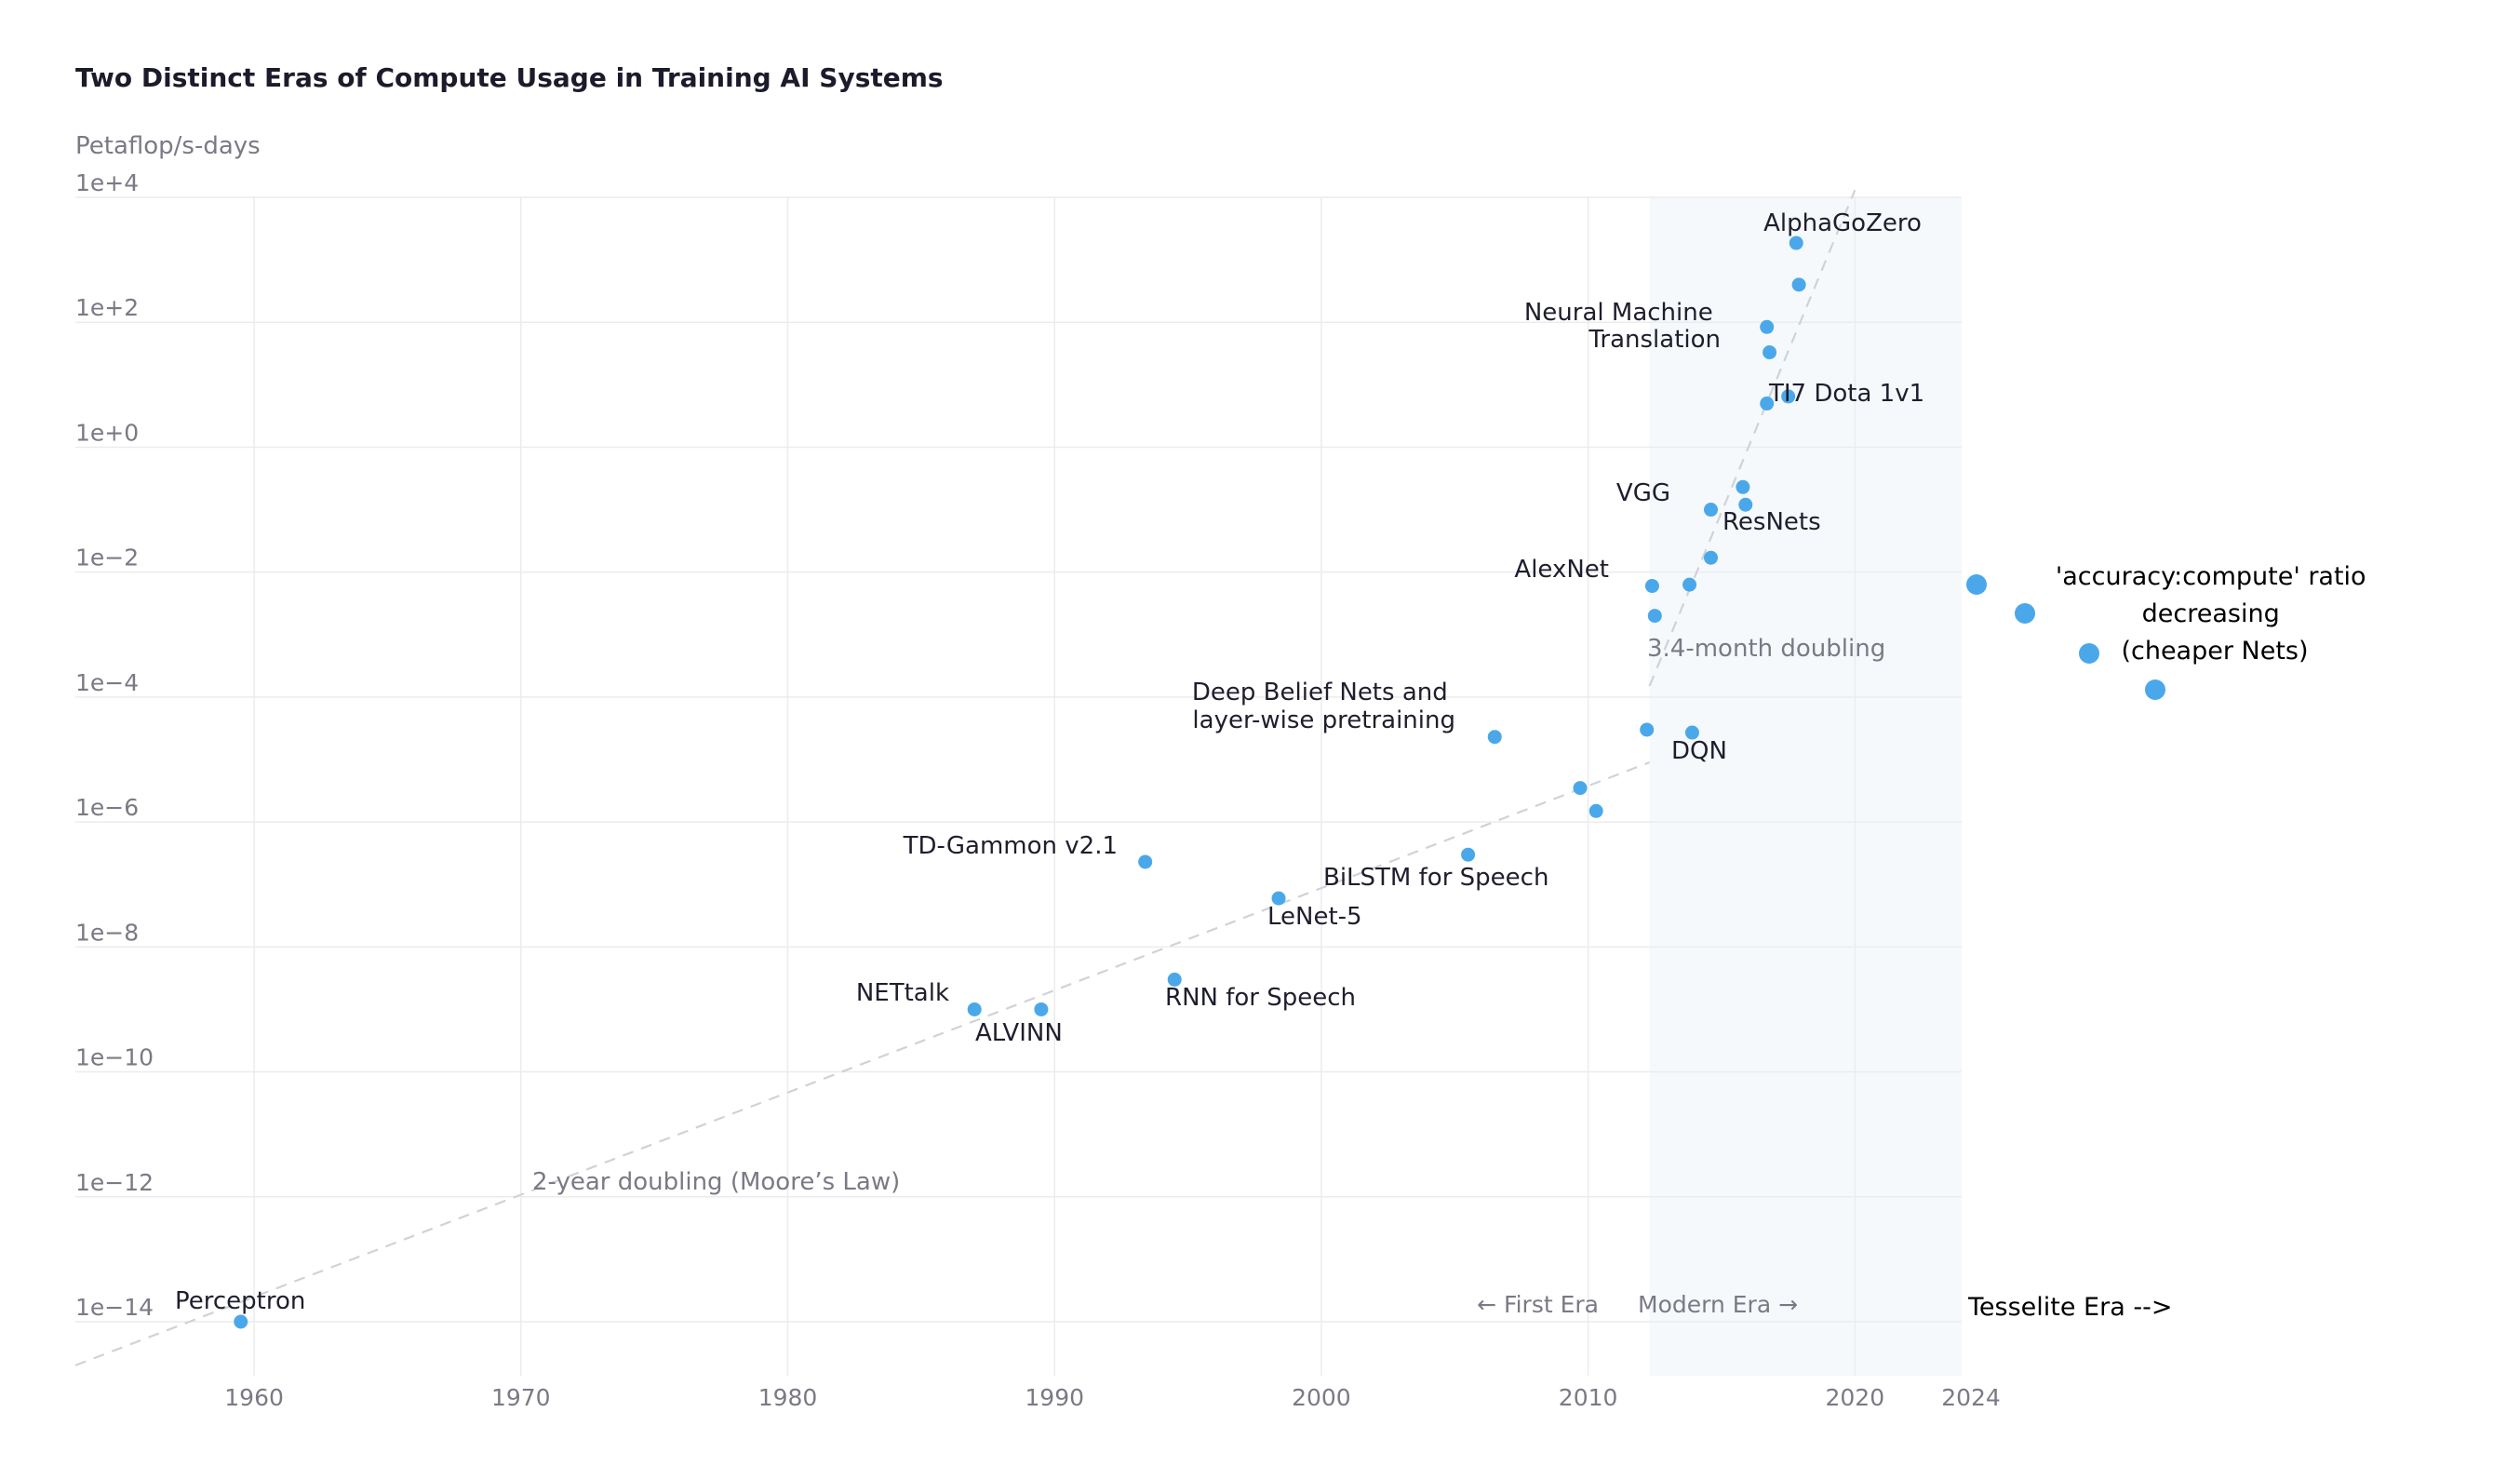 The image size is (2520, 1466). What do you see at coordinates (254, 1398) in the screenshot?
I see `x-tick-label-1960: 1960` at bounding box center [254, 1398].